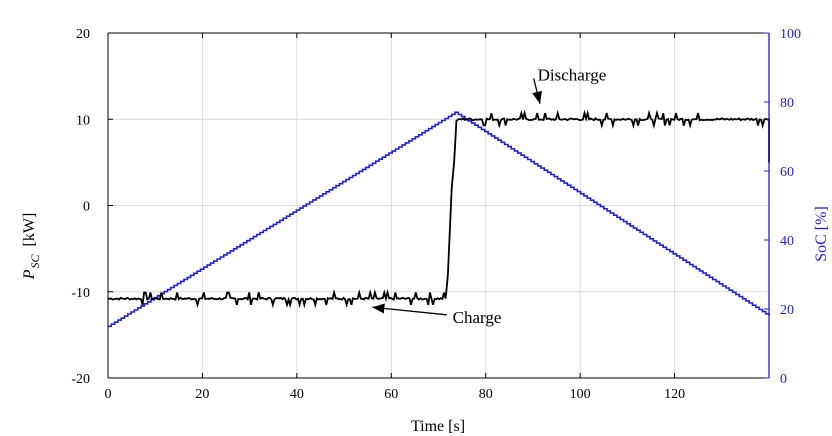  Describe the element at coordinates (29, 230) in the screenshot. I see `left-axis-label-unit: [kW]` at that location.